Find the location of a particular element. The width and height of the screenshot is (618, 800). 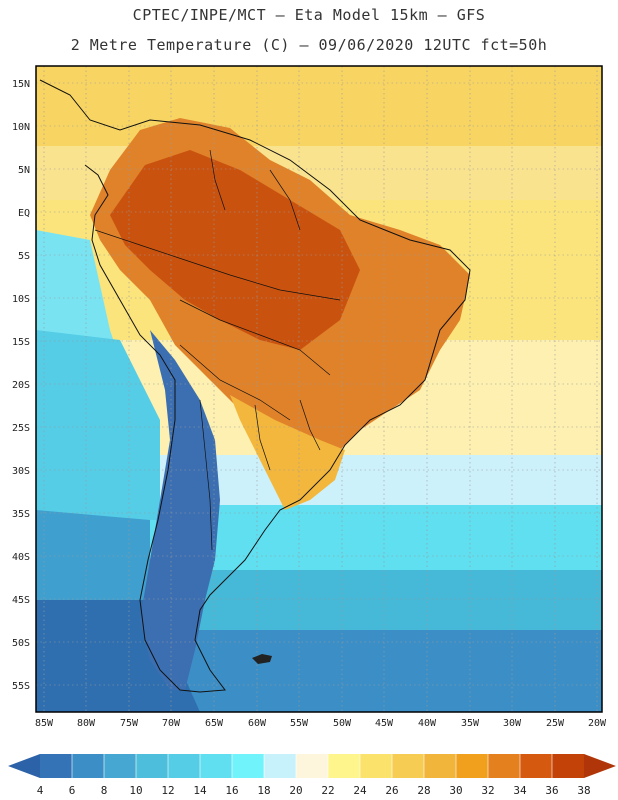

colorbar-label: 38 is located at coordinates (583, 790).